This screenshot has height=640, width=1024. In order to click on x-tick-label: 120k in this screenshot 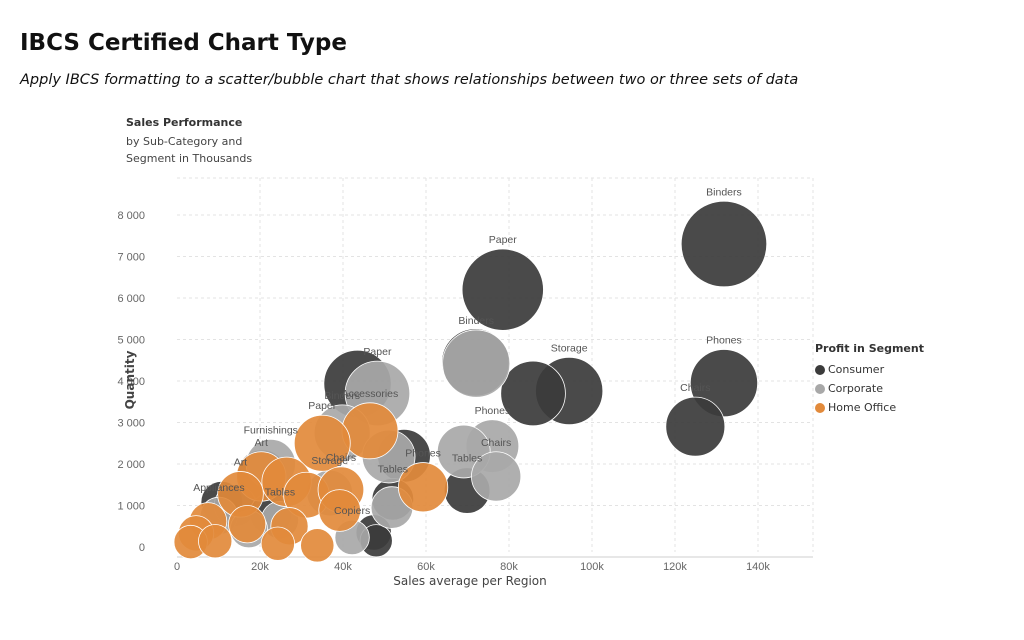, I will do `click(675, 567)`.